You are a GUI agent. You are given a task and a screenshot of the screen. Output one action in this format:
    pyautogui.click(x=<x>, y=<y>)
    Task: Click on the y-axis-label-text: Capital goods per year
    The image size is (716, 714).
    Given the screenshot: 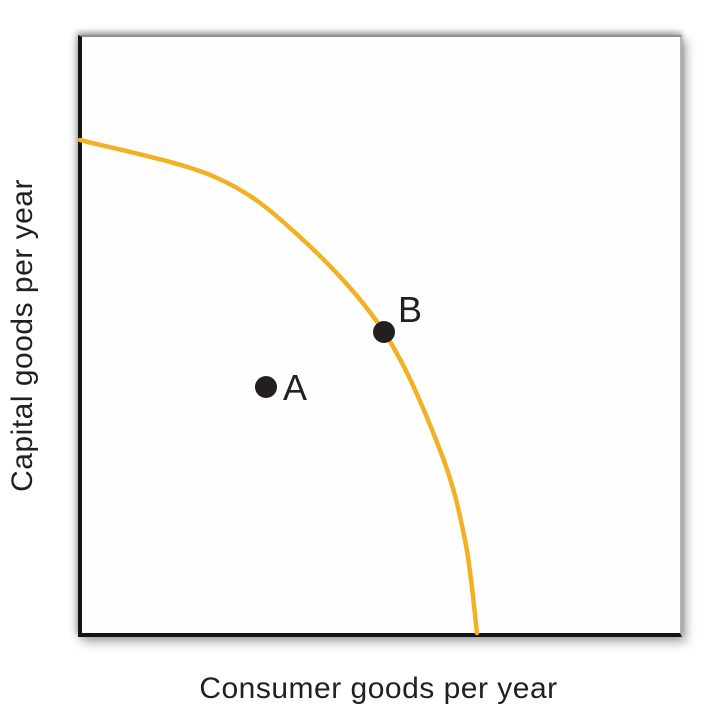 What is the action you would take?
    pyautogui.click(x=22, y=335)
    